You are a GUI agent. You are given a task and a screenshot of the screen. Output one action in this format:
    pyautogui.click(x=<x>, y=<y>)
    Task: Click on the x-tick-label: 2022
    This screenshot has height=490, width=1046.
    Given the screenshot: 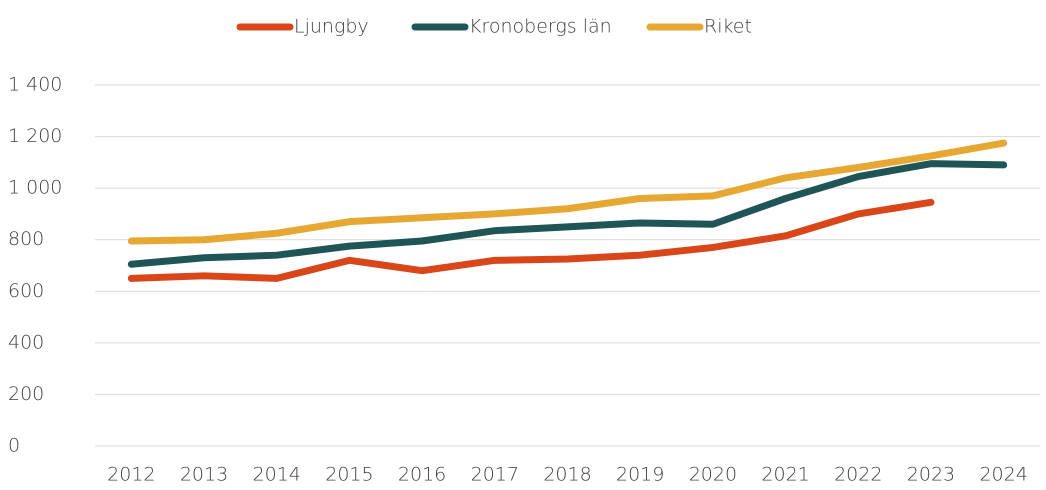 What is the action you would take?
    pyautogui.click(x=858, y=475)
    